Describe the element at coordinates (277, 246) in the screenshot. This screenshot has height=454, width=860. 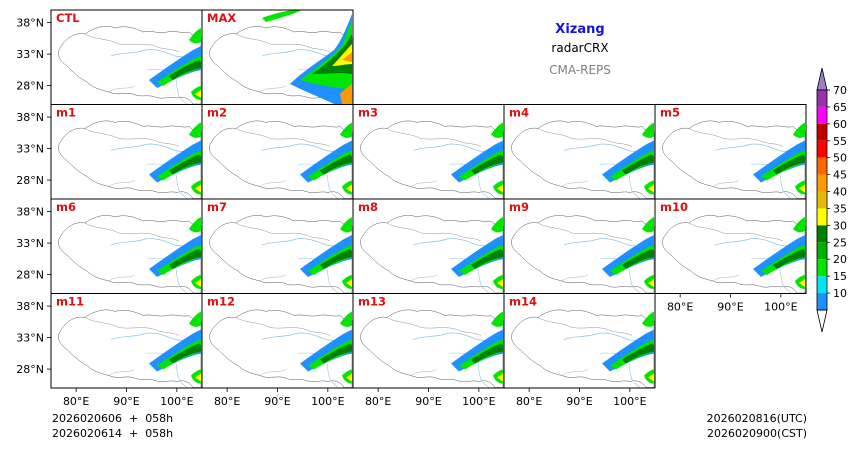
I see `panel-m7: m7` at that location.